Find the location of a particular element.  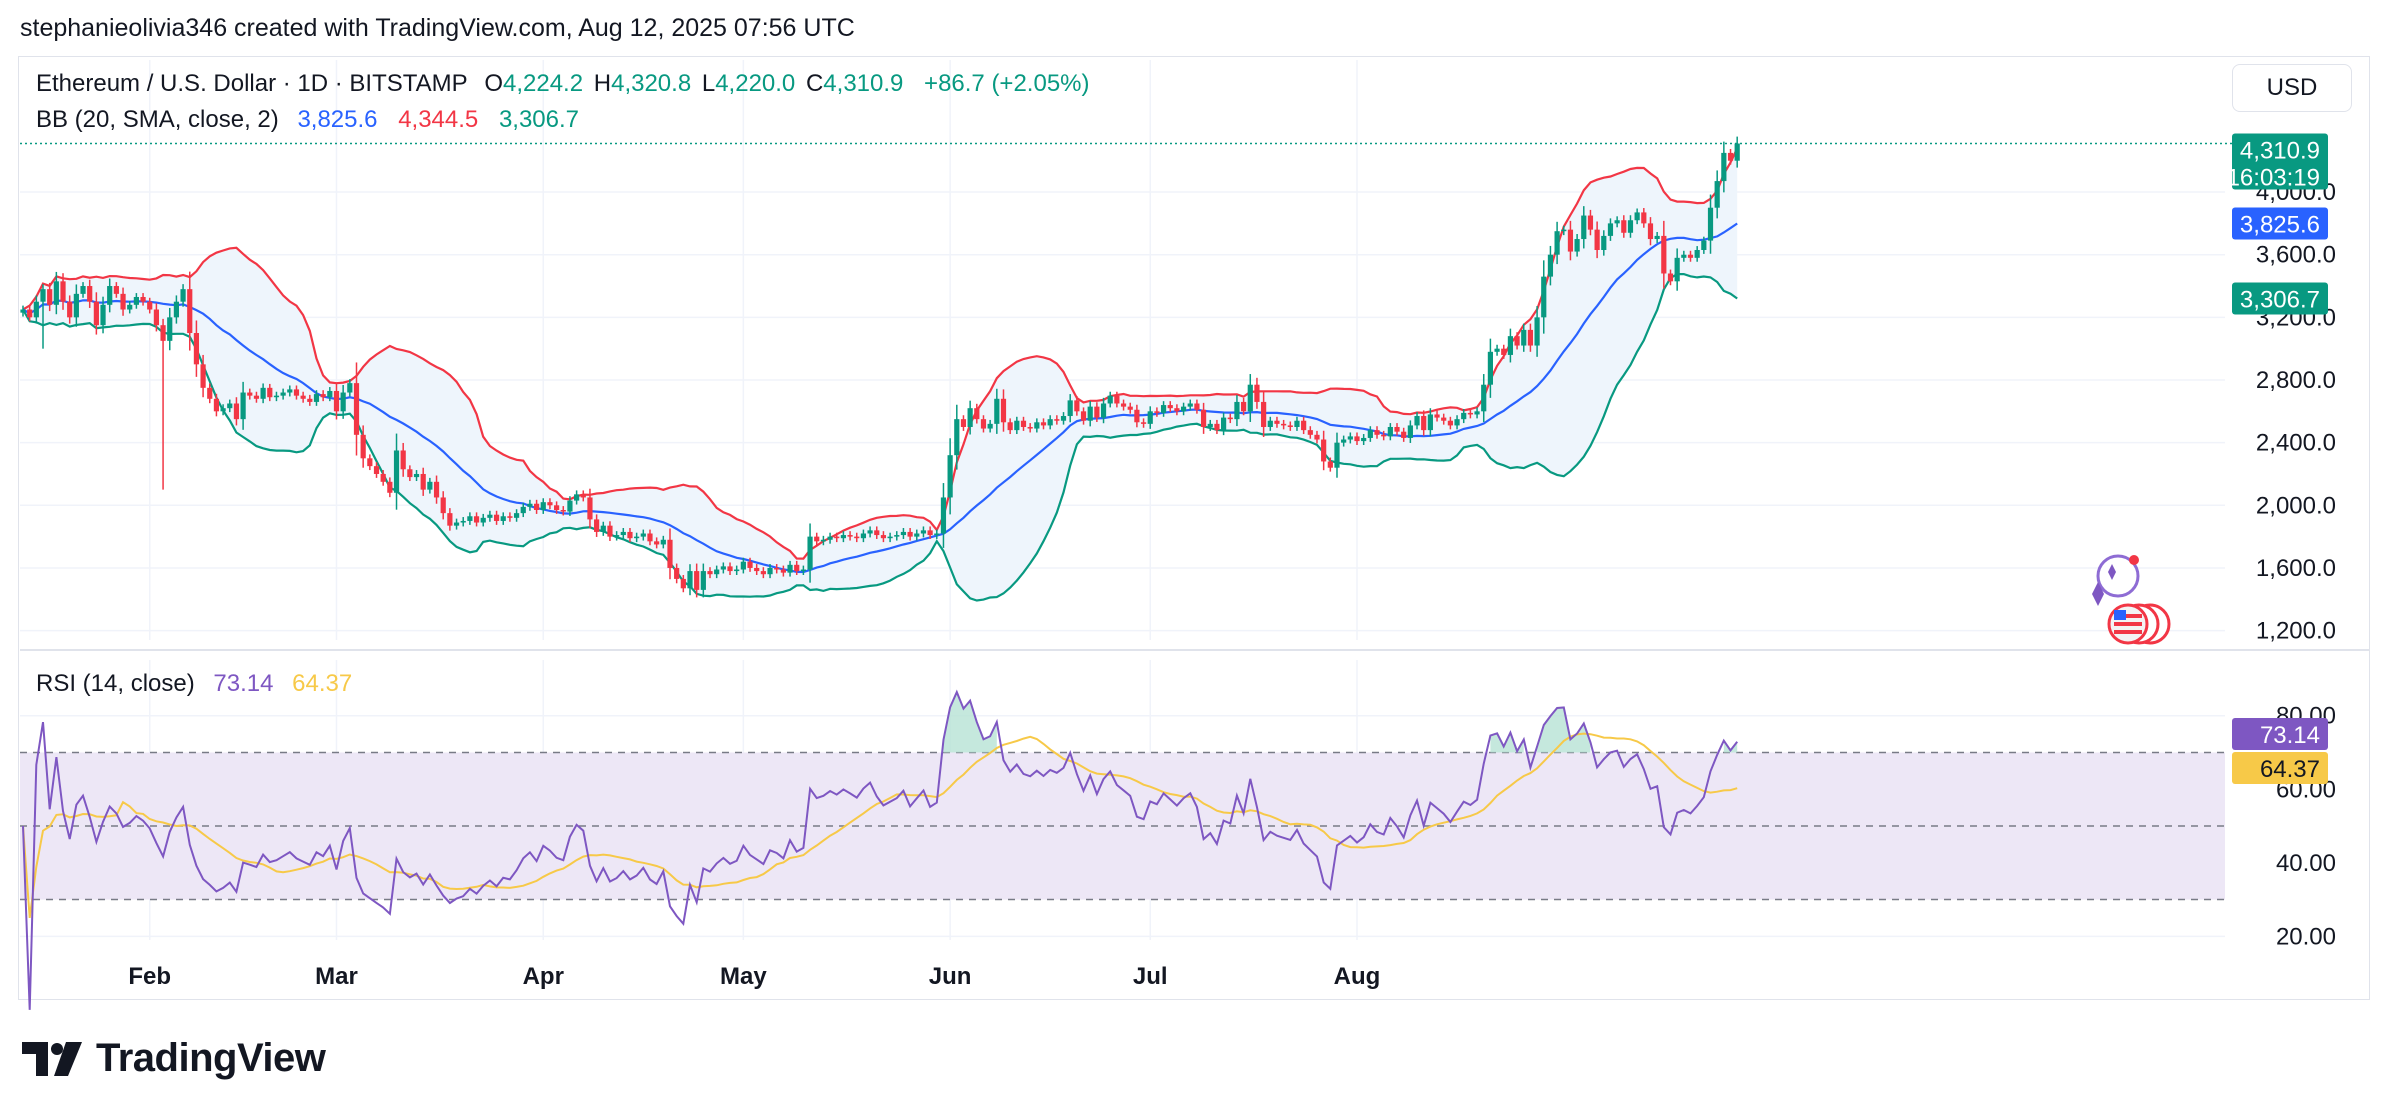

us-flag-economic-events-icon is located at coordinates (2139, 624).